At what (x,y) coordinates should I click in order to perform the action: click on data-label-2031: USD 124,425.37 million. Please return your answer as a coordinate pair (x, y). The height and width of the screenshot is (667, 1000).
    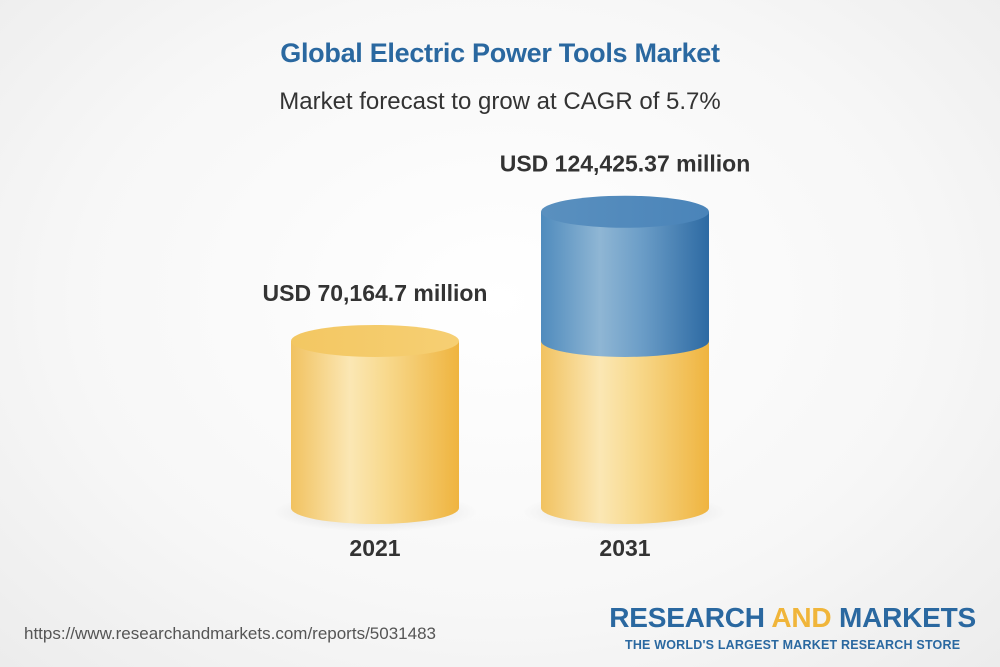
    Looking at the image, I should click on (625, 164).